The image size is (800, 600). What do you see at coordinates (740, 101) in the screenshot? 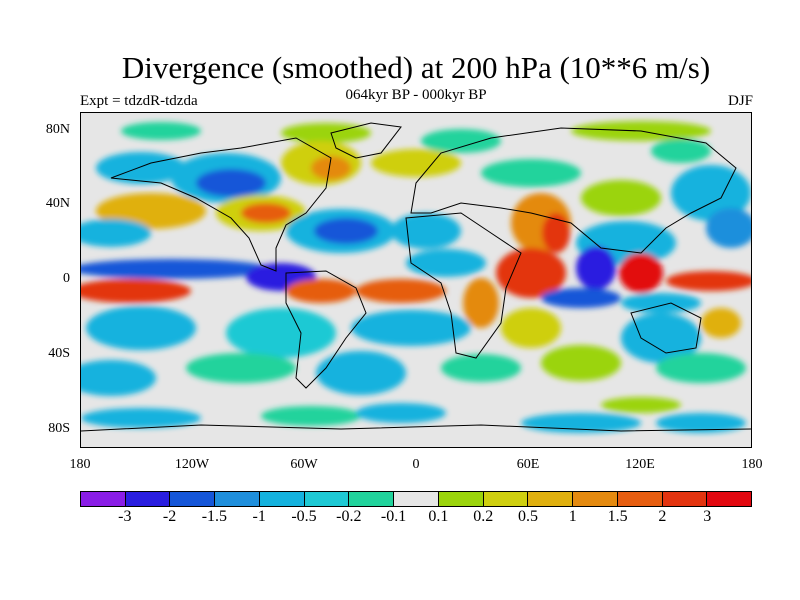
I see `season-label: DJF` at bounding box center [740, 101].